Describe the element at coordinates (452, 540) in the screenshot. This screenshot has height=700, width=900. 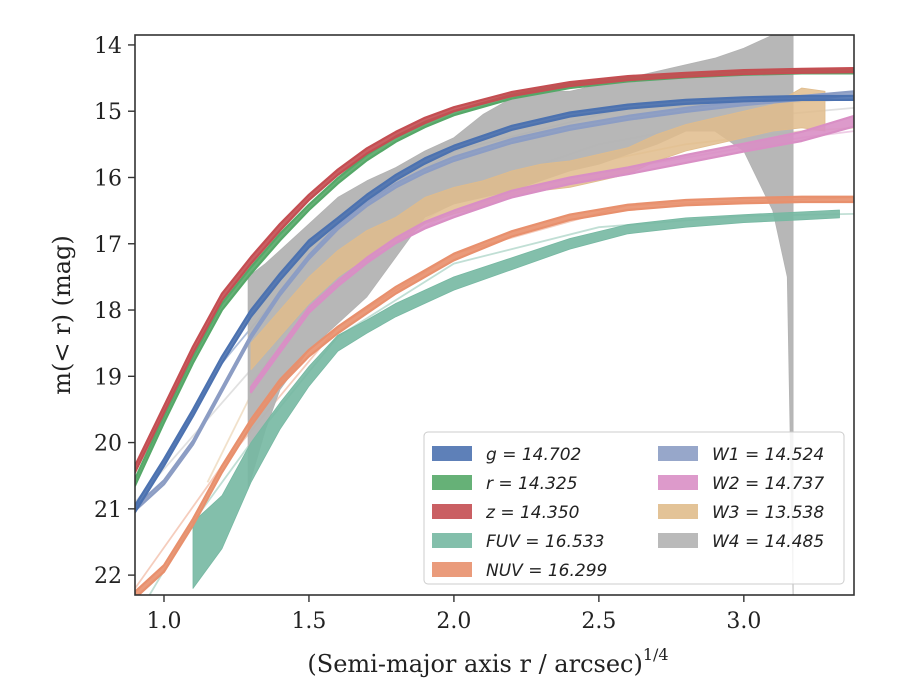
I see `legend-swatch-fuv` at that location.